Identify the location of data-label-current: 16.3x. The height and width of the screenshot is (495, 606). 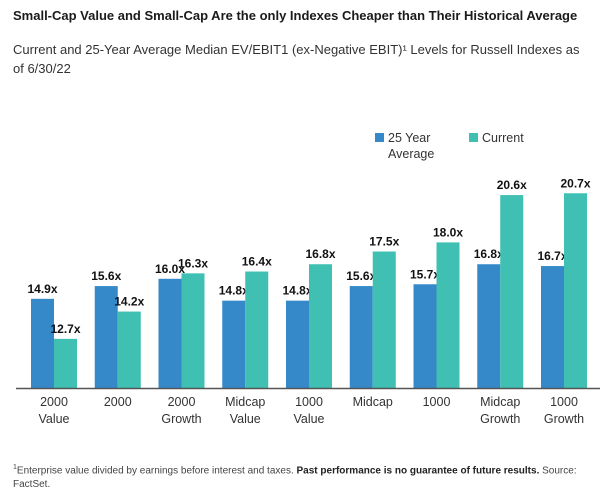
(193, 263).